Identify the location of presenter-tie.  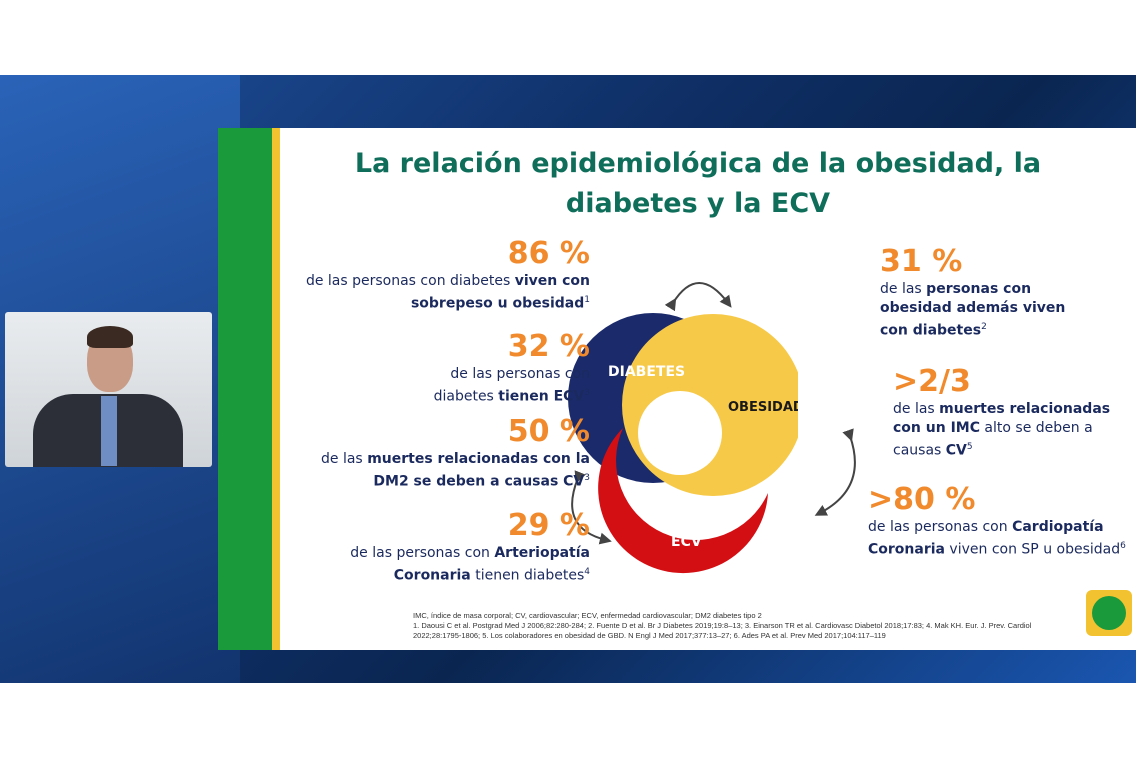
(109, 431).